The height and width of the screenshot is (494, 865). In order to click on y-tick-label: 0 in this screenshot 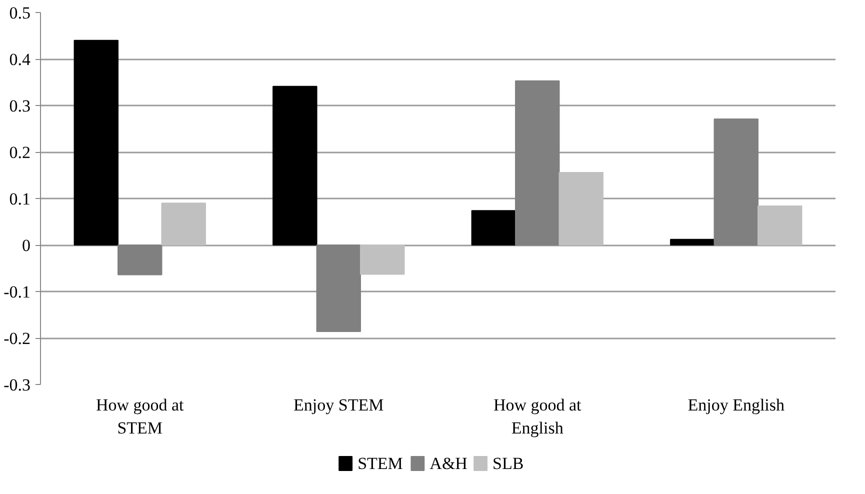, I will do `click(26, 245)`.